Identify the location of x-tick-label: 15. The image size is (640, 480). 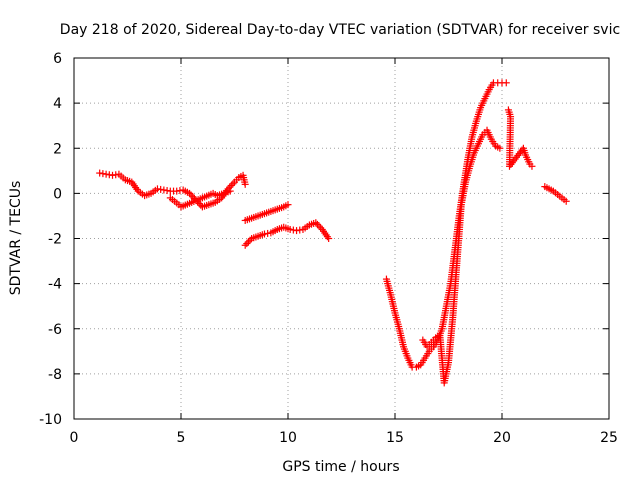
(395, 438).